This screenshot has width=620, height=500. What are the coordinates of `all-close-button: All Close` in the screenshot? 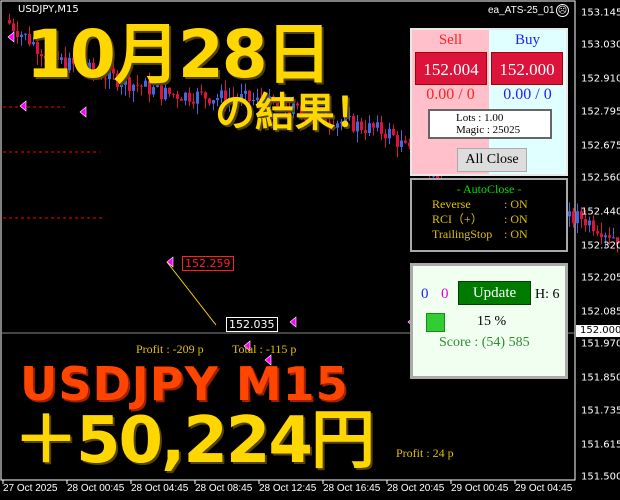 It's located at (492, 160).